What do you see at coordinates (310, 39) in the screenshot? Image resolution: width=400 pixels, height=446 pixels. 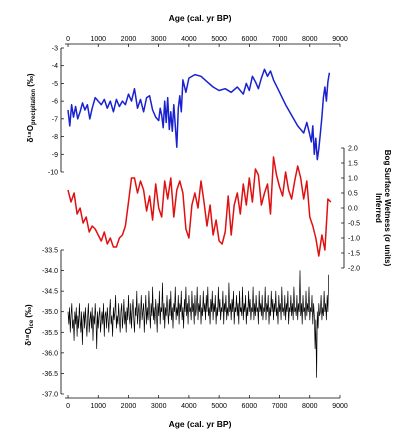 I see `top-x-tick-label: 8000` at bounding box center [310, 39].